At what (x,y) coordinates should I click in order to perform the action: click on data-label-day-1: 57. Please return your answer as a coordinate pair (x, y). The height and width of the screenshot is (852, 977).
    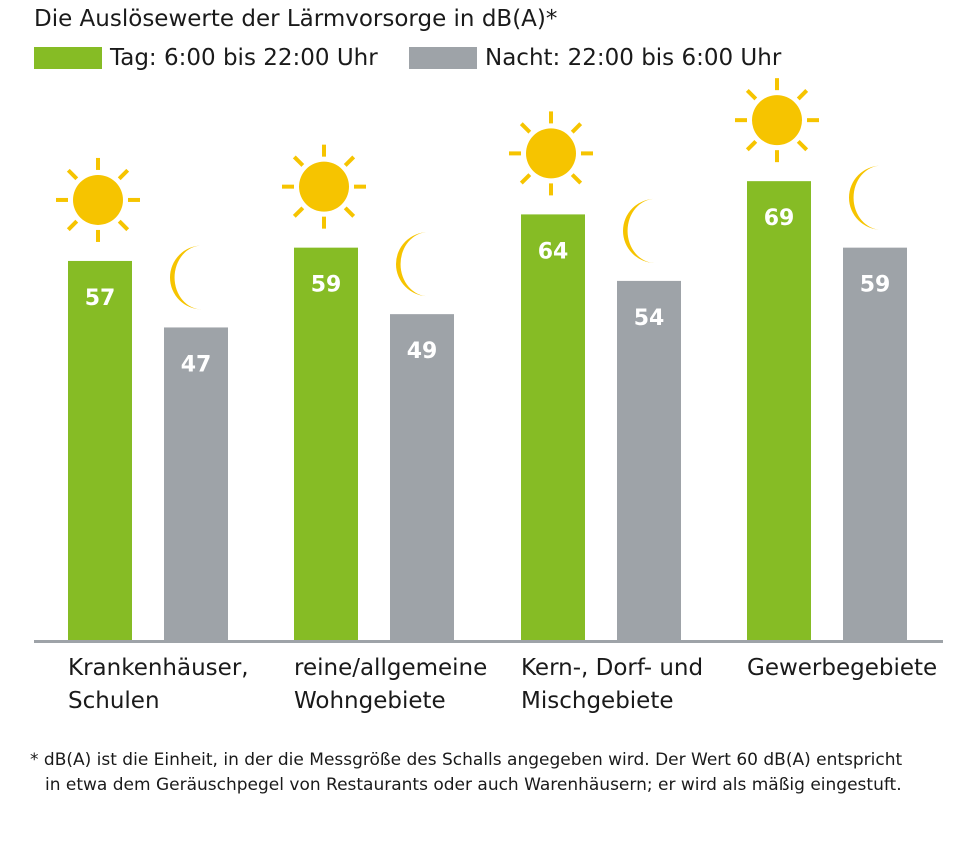
    Looking at the image, I should click on (100, 298).